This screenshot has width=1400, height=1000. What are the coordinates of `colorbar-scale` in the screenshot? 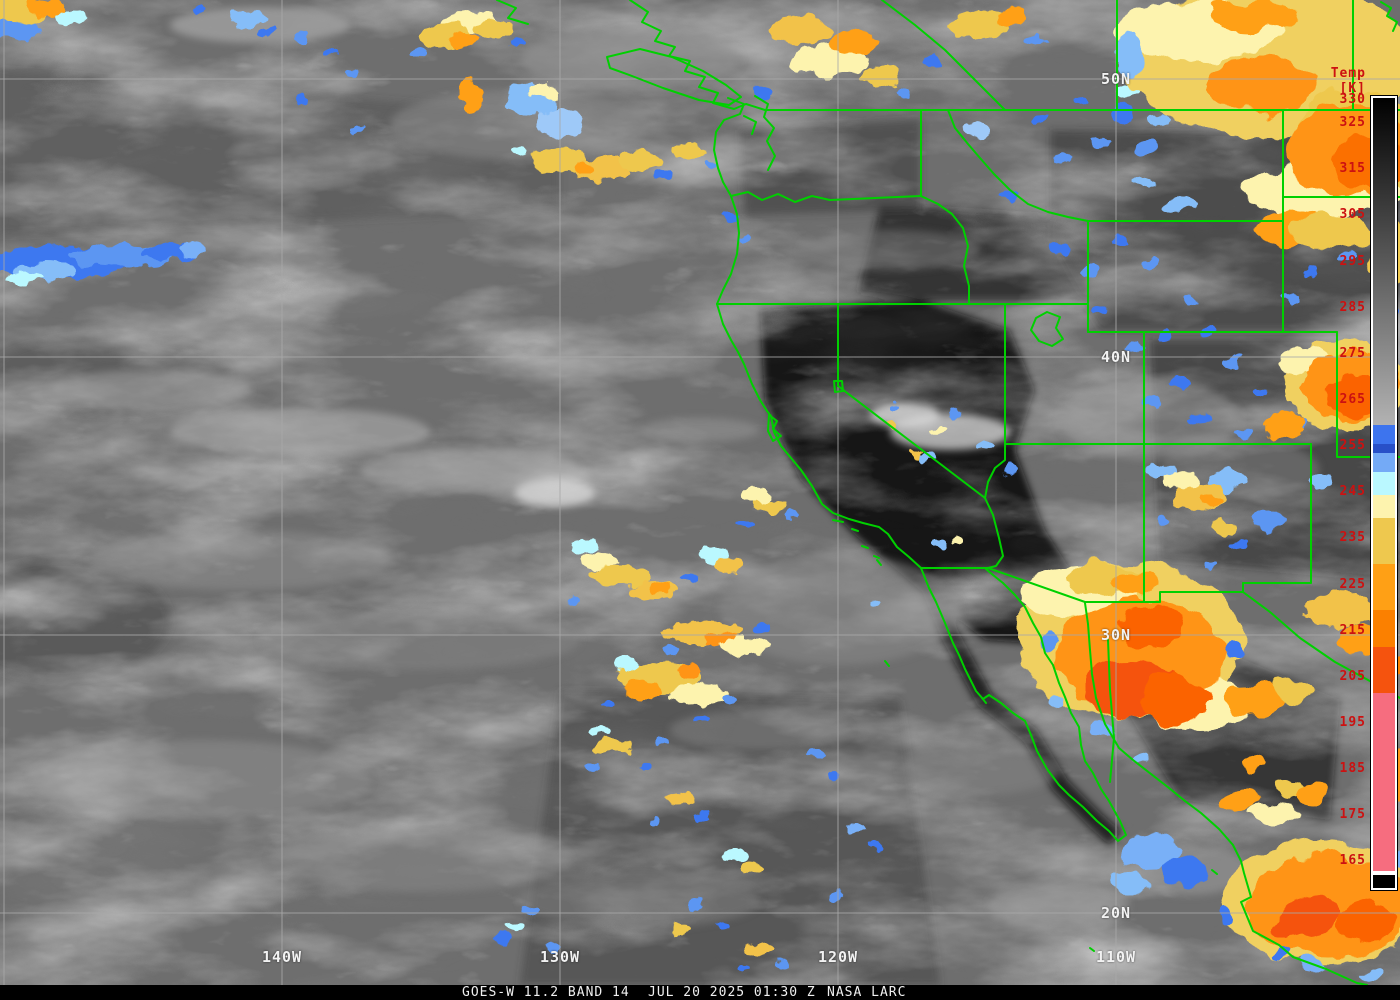 It's located at (1384, 493).